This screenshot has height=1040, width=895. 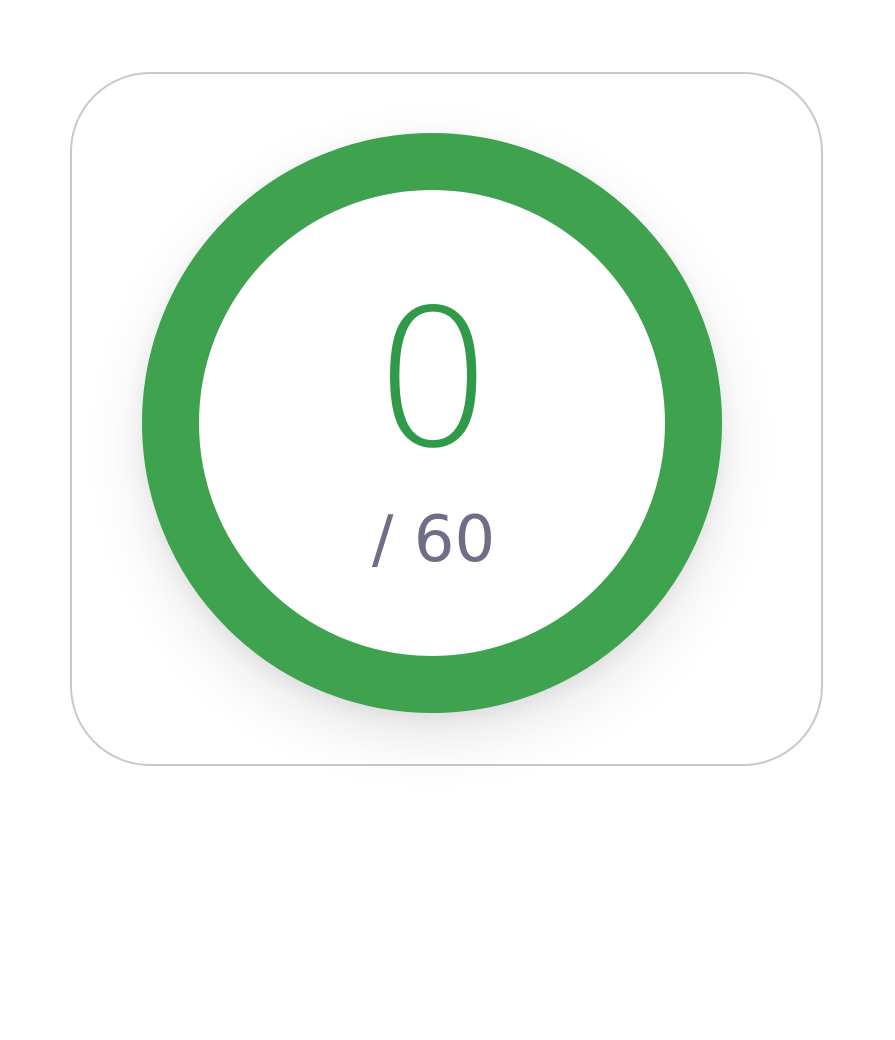 What do you see at coordinates (433, 540) in the screenshot?
I see `score-total: / 60` at bounding box center [433, 540].